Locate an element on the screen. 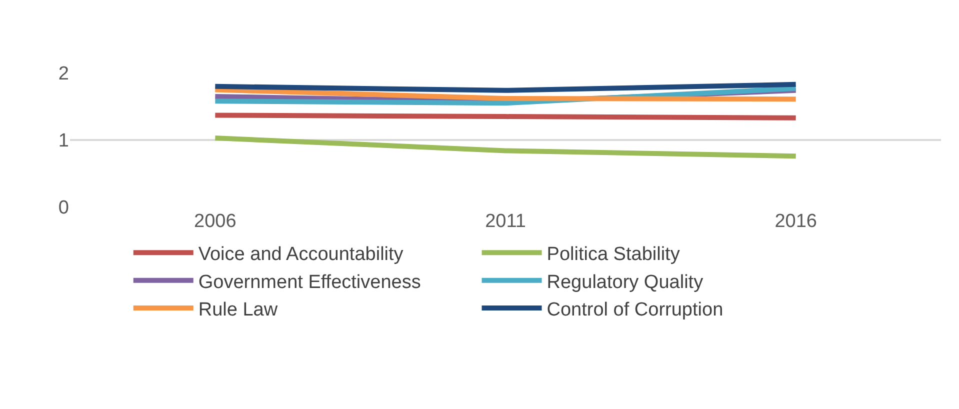  x-tick-label: 2011 is located at coordinates (505, 221).